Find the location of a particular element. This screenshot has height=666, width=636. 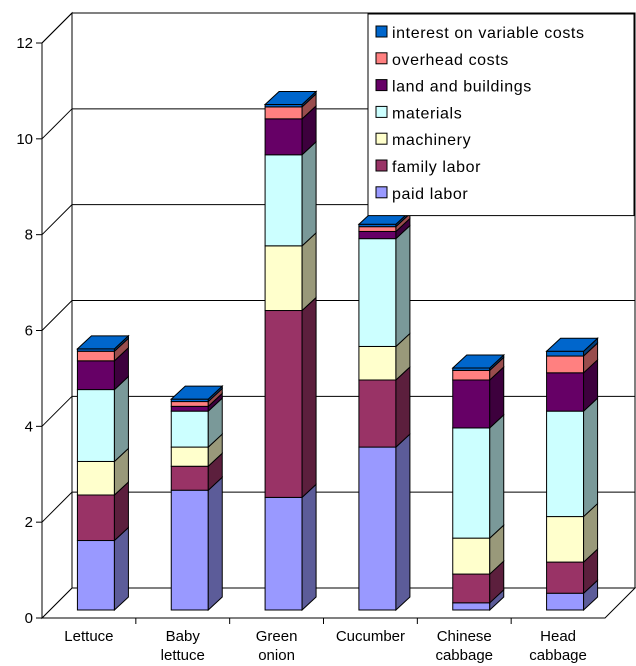

x-tick-label: Head is located at coordinates (558, 636).